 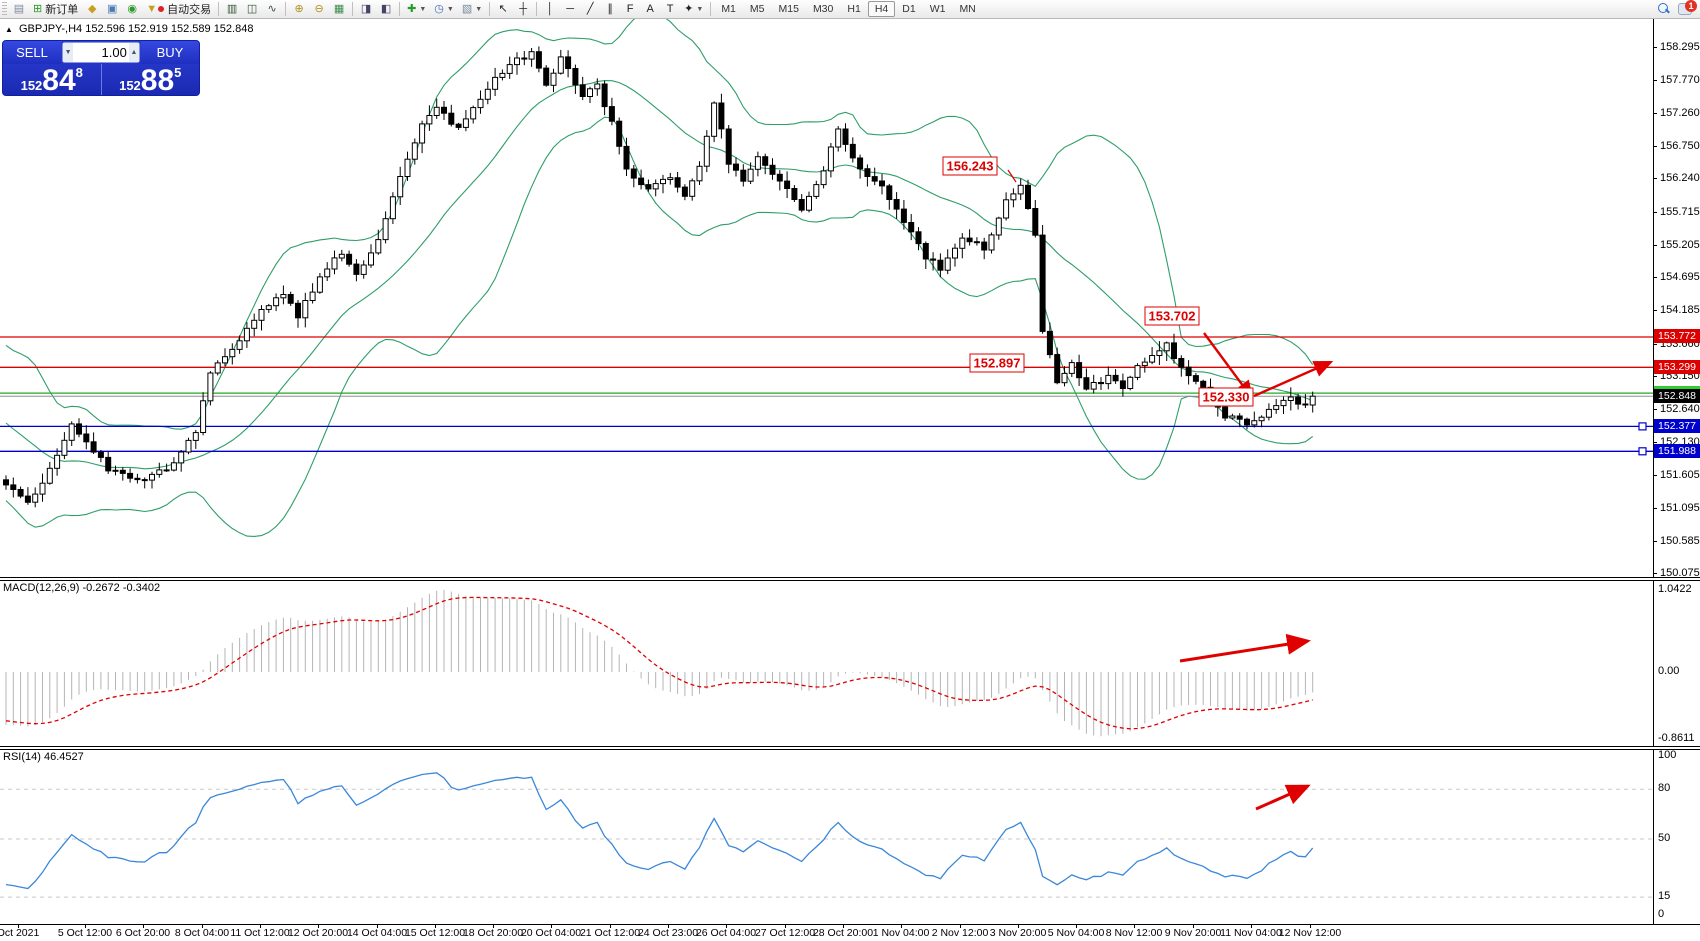 What do you see at coordinates (132, 9) in the screenshot?
I see `sound-alert-icon: ◉` at bounding box center [132, 9].